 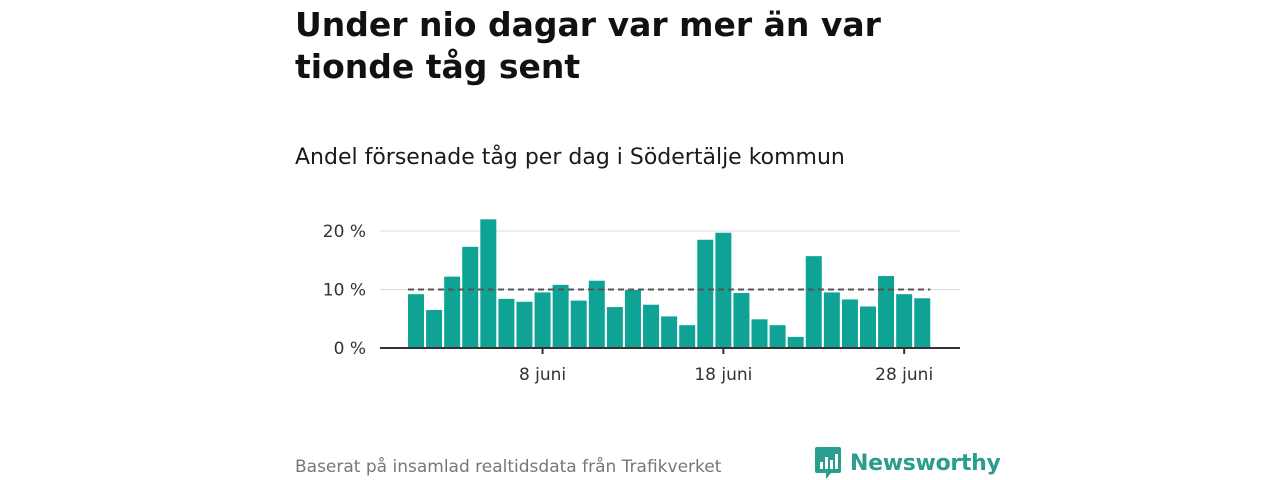 What do you see at coordinates (542, 375) in the screenshot?
I see `x-tick-label: 8 juni` at bounding box center [542, 375].